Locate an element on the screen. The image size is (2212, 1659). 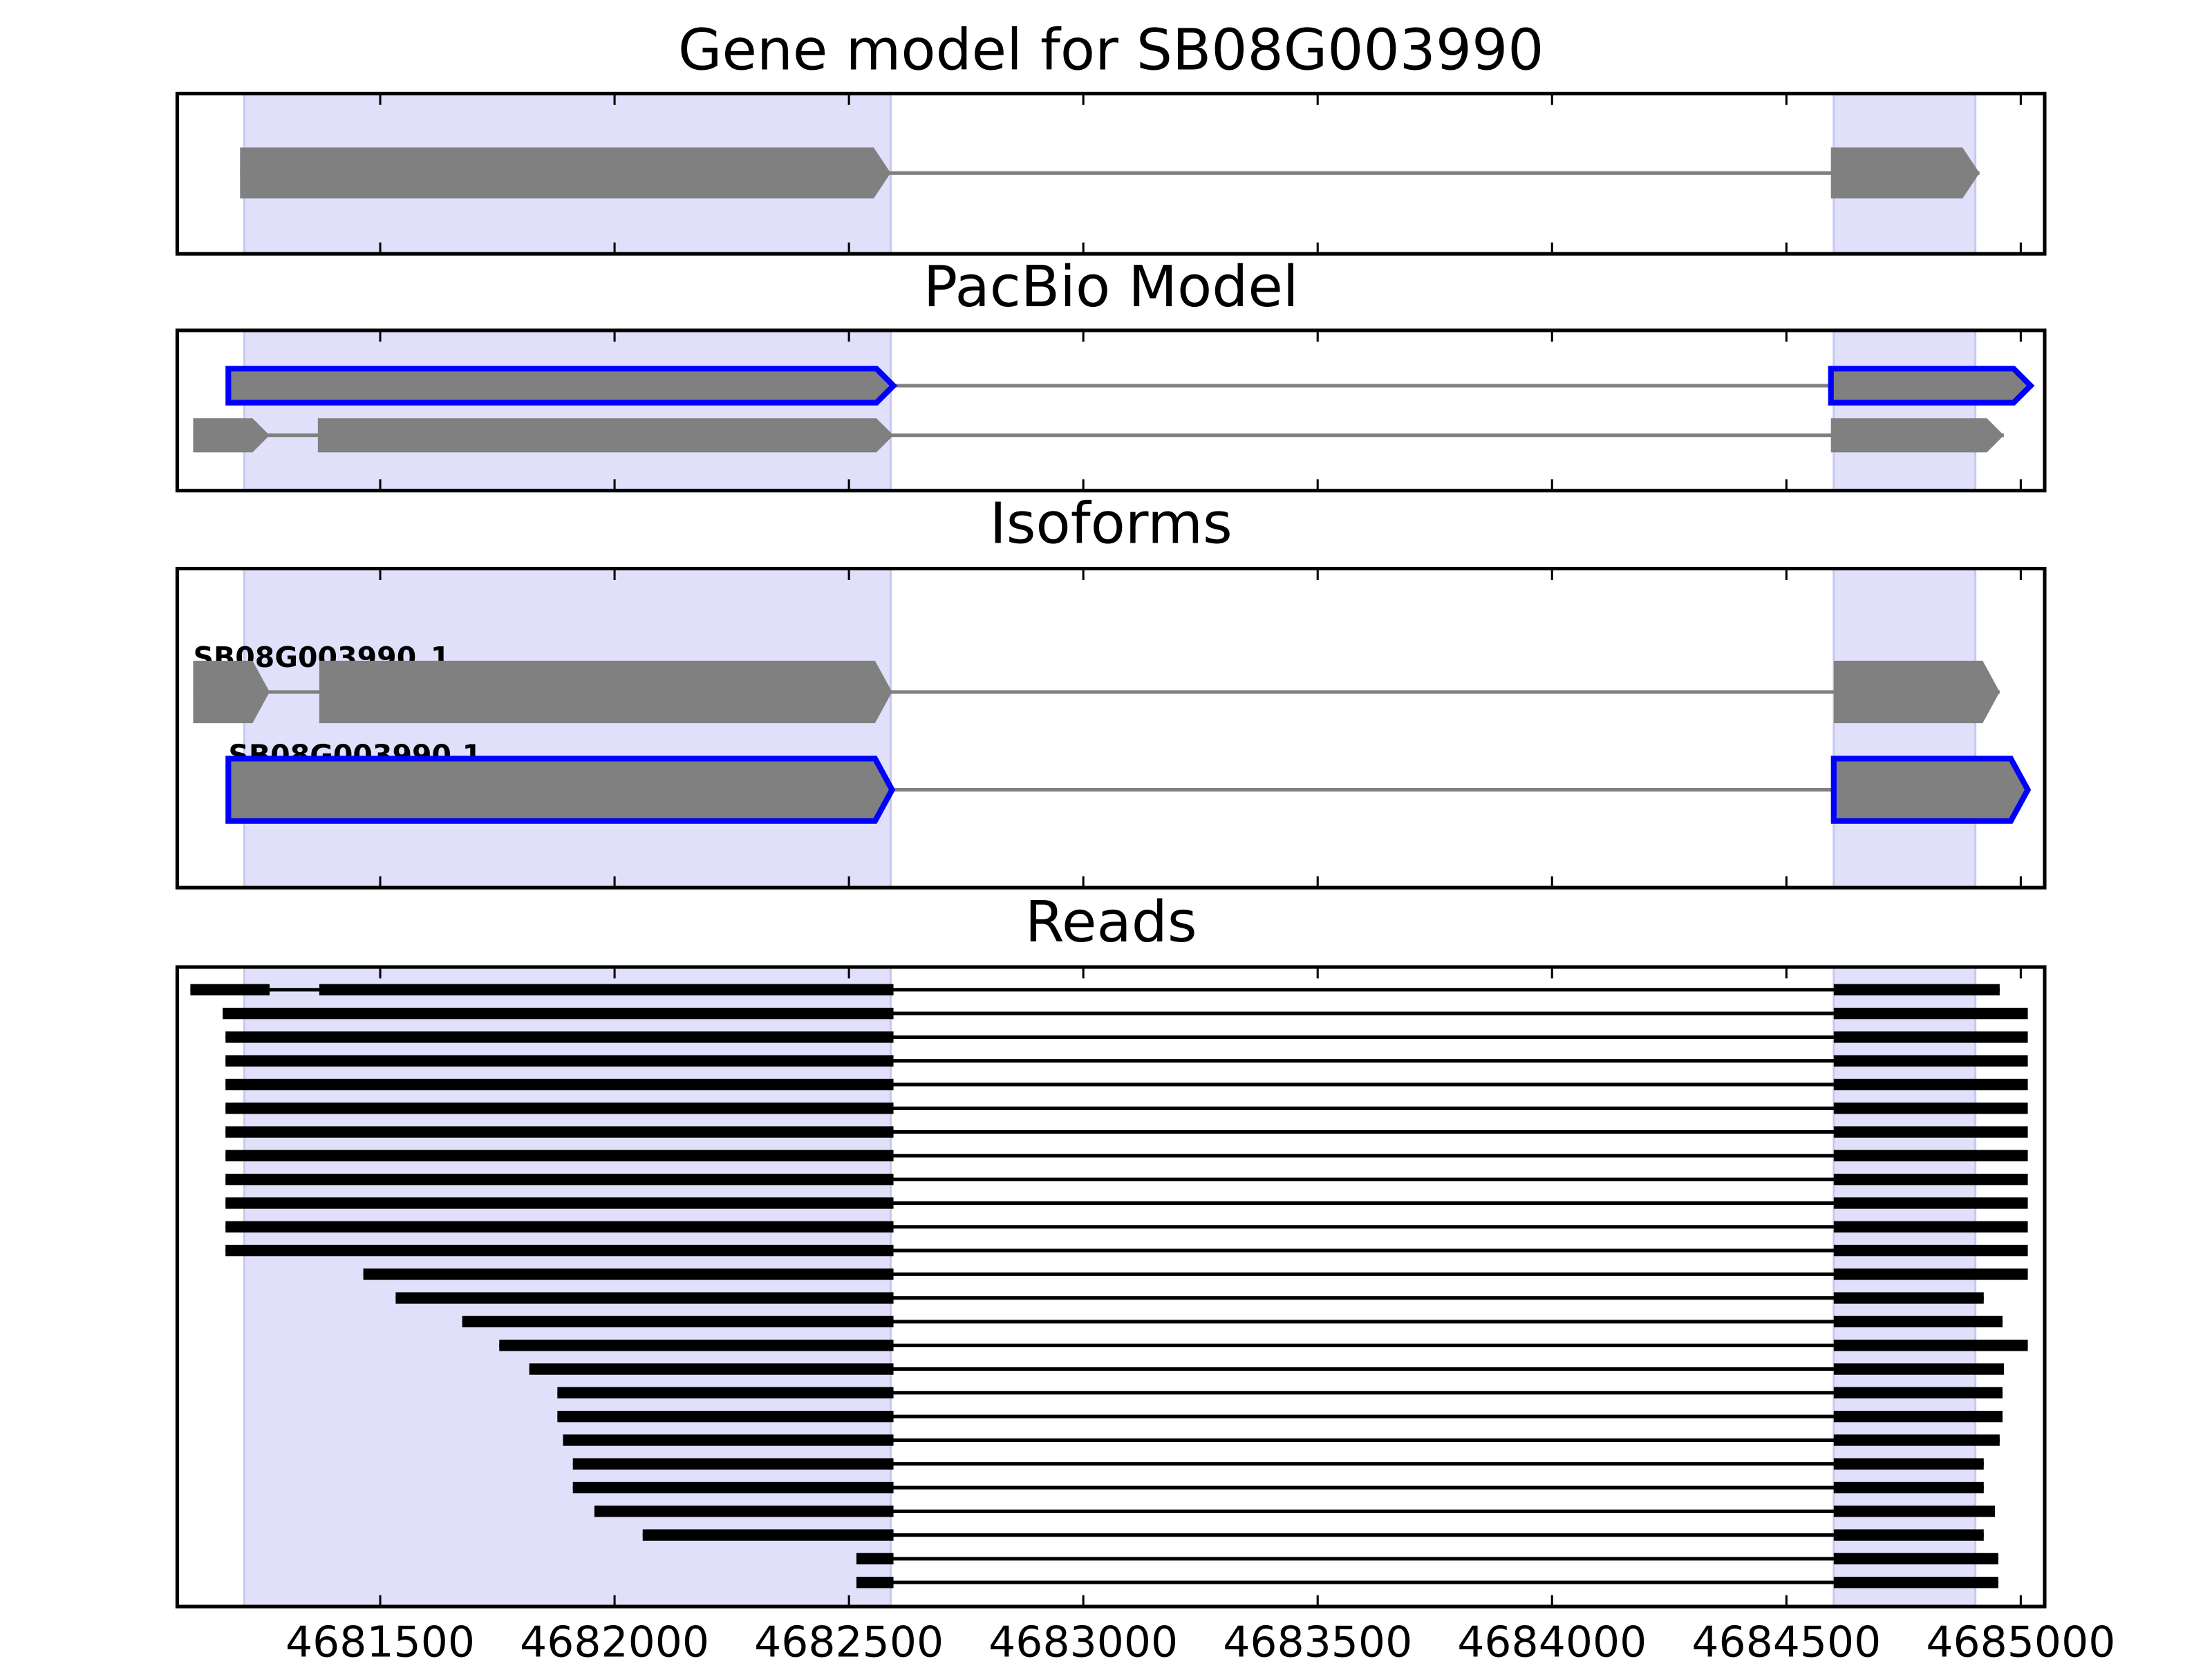
x-tick-label: 4682000 is located at coordinates (615, 1638).